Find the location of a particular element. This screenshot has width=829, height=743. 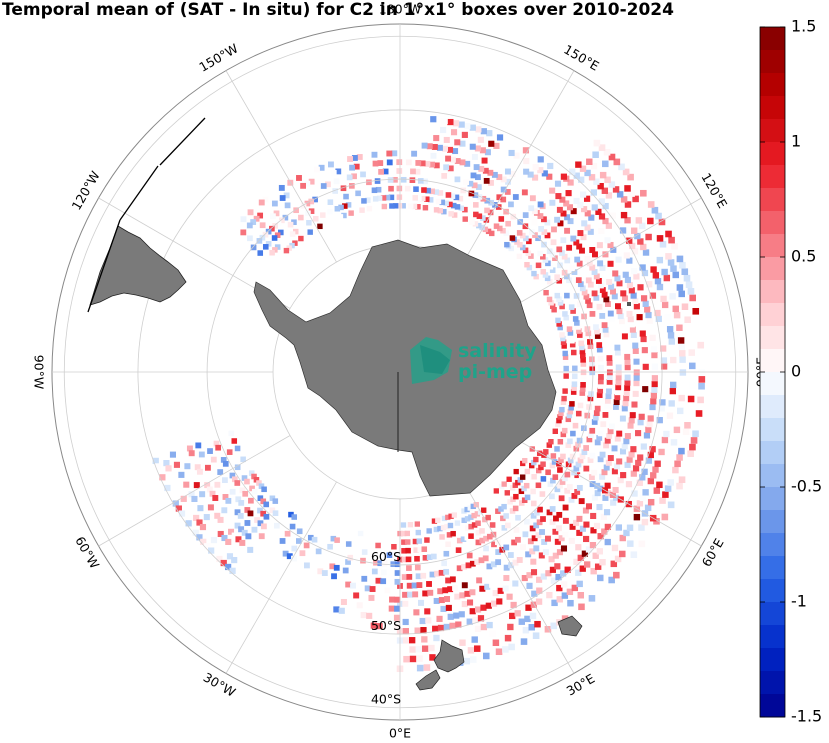

longitude-label: 90°W is located at coordinates (39, 372).